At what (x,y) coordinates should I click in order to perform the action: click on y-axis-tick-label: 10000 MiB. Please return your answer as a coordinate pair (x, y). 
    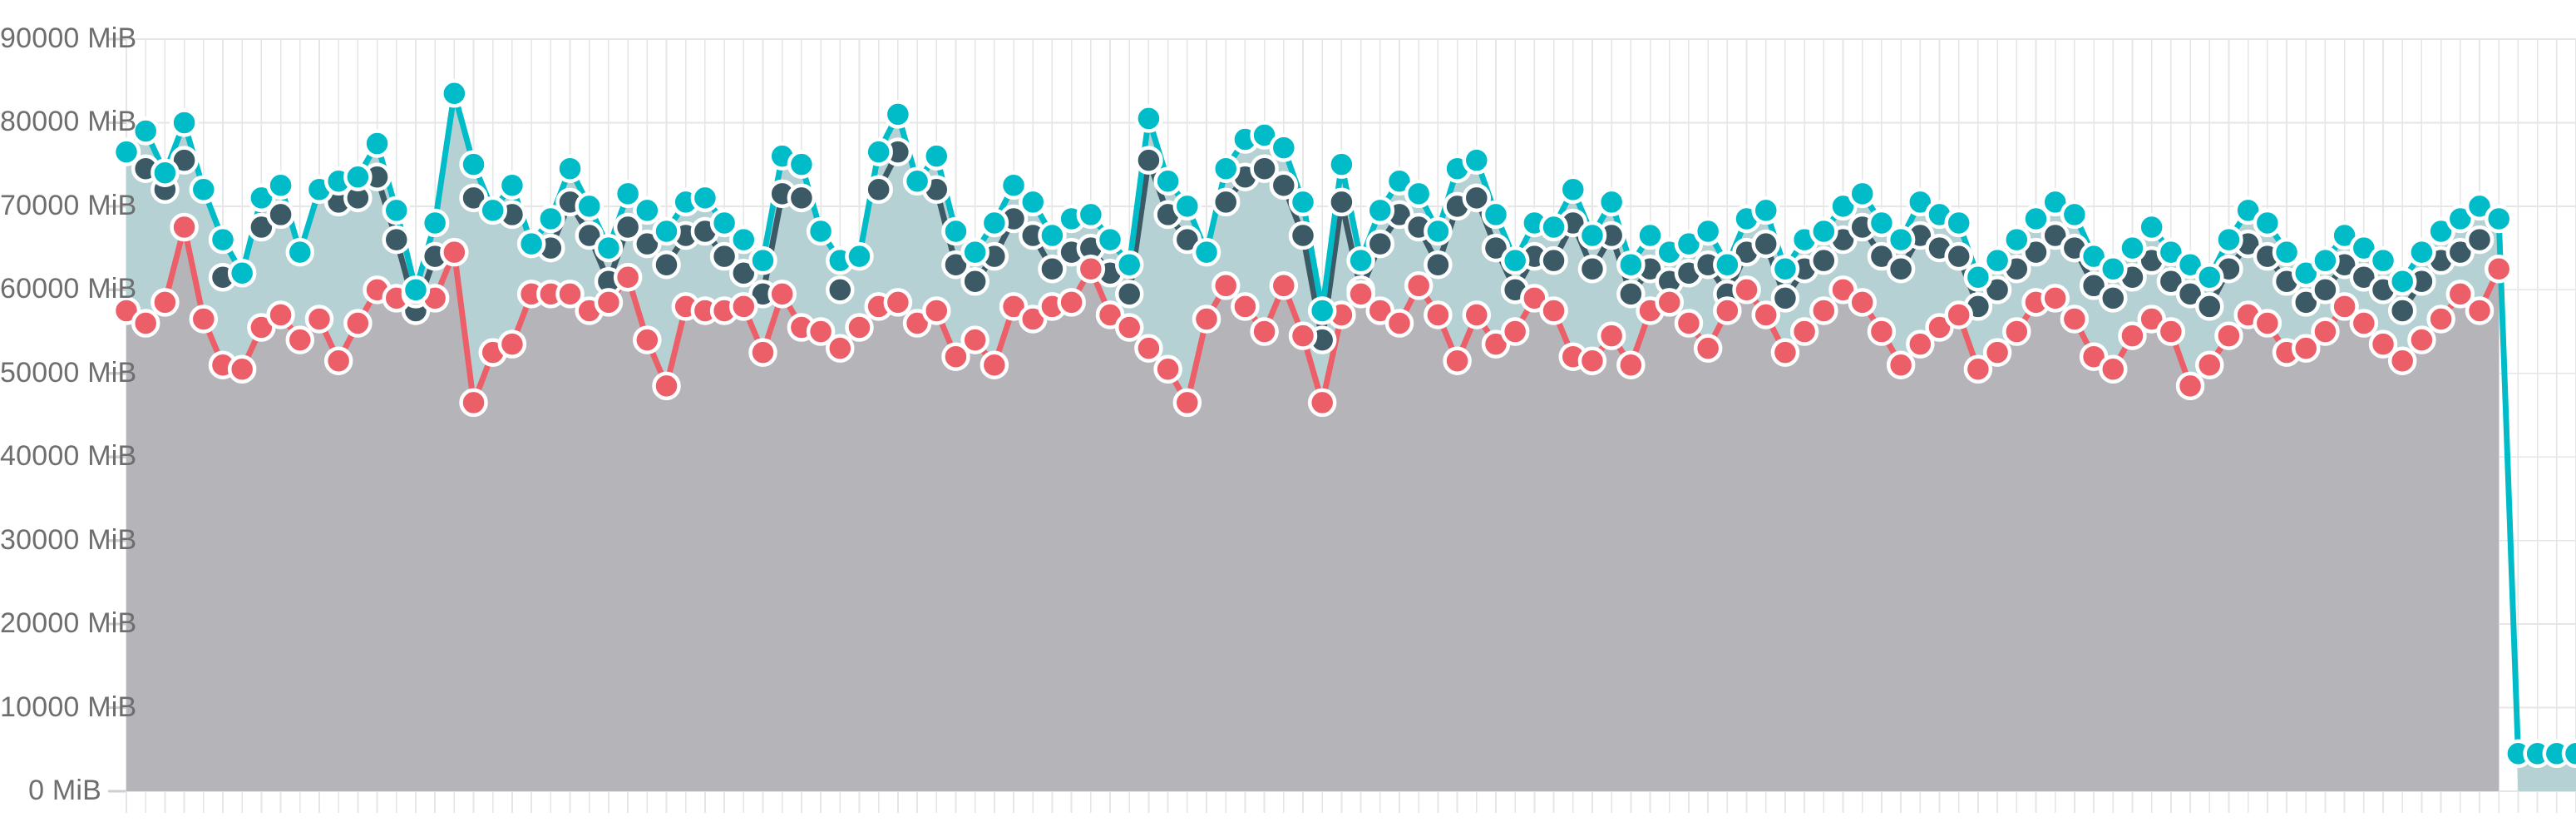
    Looking at the image, I should click on (68, 707).